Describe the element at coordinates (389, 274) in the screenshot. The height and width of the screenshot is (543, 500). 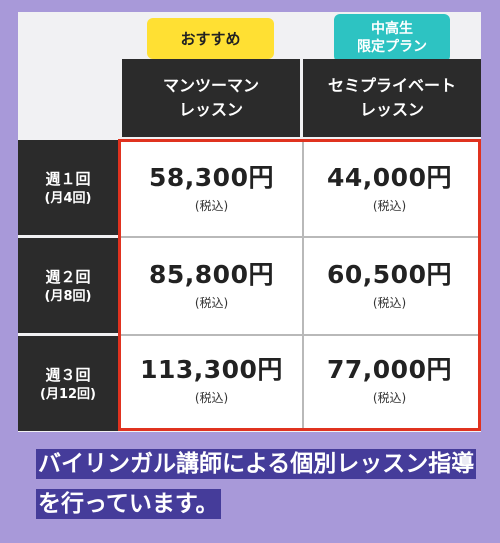
I see `price-value: 60,500円` at that location.